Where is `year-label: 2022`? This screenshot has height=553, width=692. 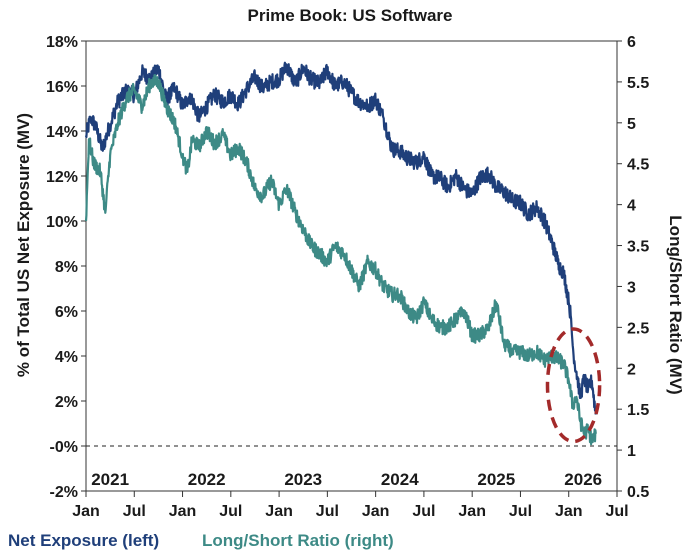 year-label: 2022 is located at coordinates (207, 479).